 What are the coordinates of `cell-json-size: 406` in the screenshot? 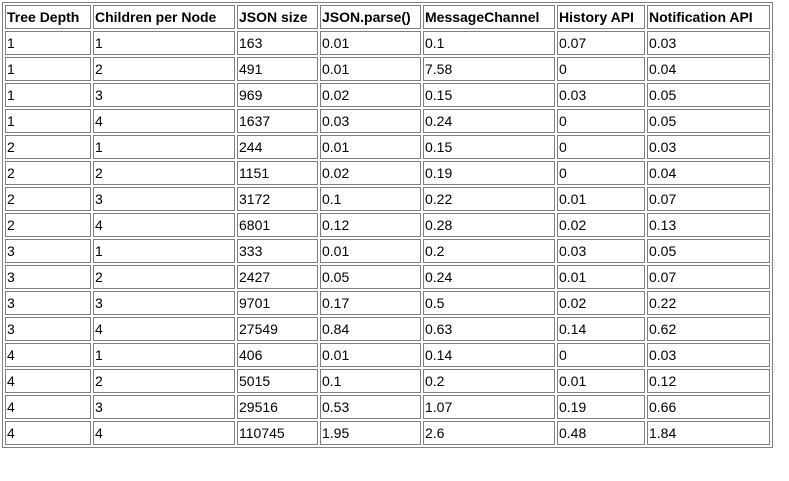 It's located at (277, 355).